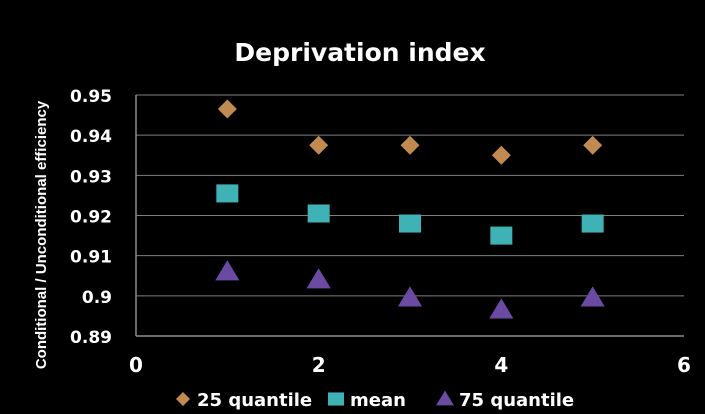 The width and height of the screenshot is (705, 414). What do you see at coordinates (378, 400) in the screenshot?
I see `legend-label: mean` at bounding box center [378, 400].